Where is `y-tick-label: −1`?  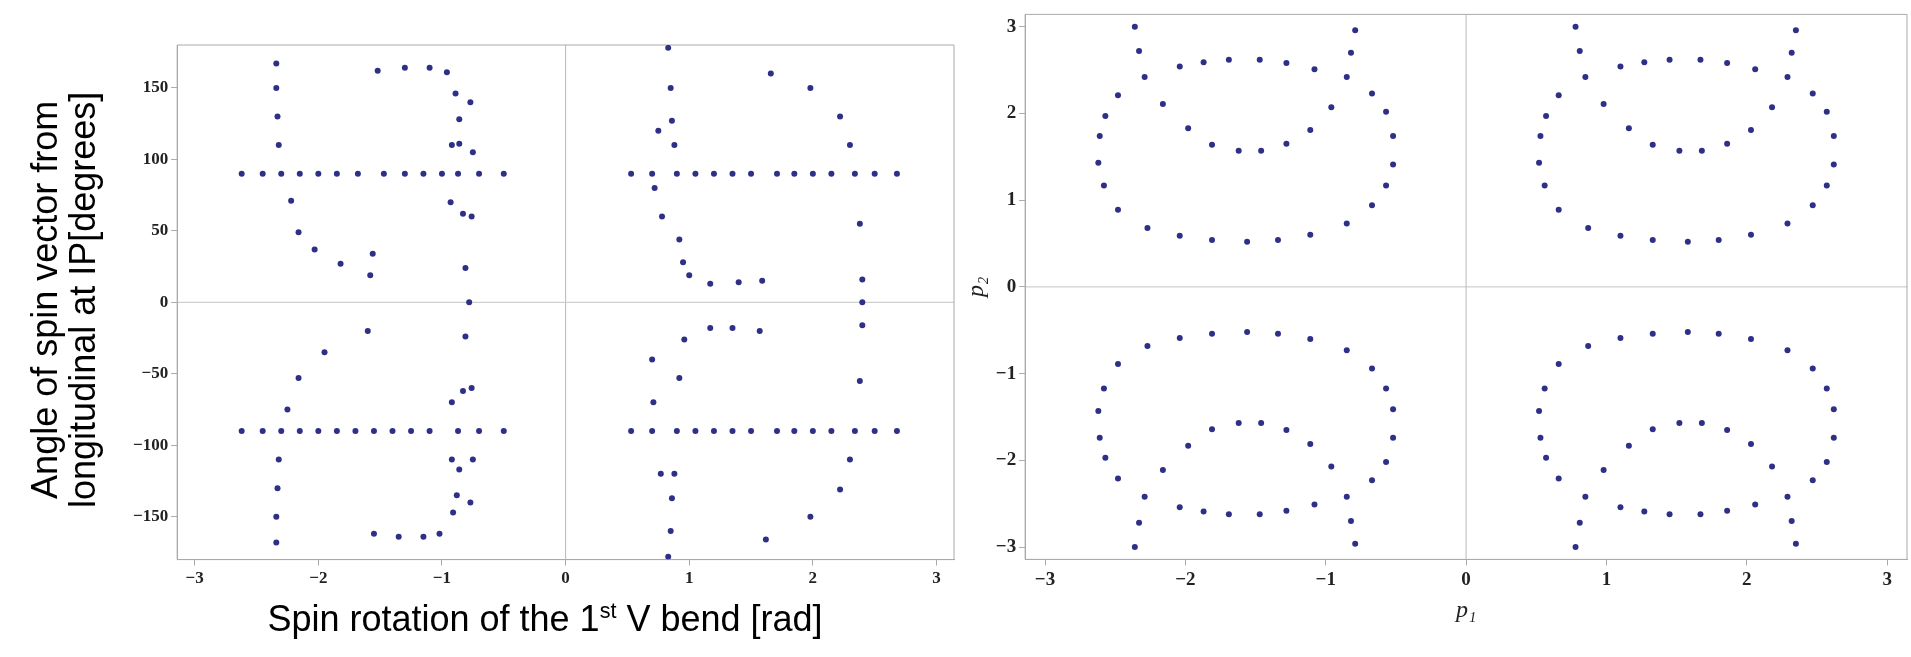
y-tick-label: −1 is located at coordinates (1006, 372).